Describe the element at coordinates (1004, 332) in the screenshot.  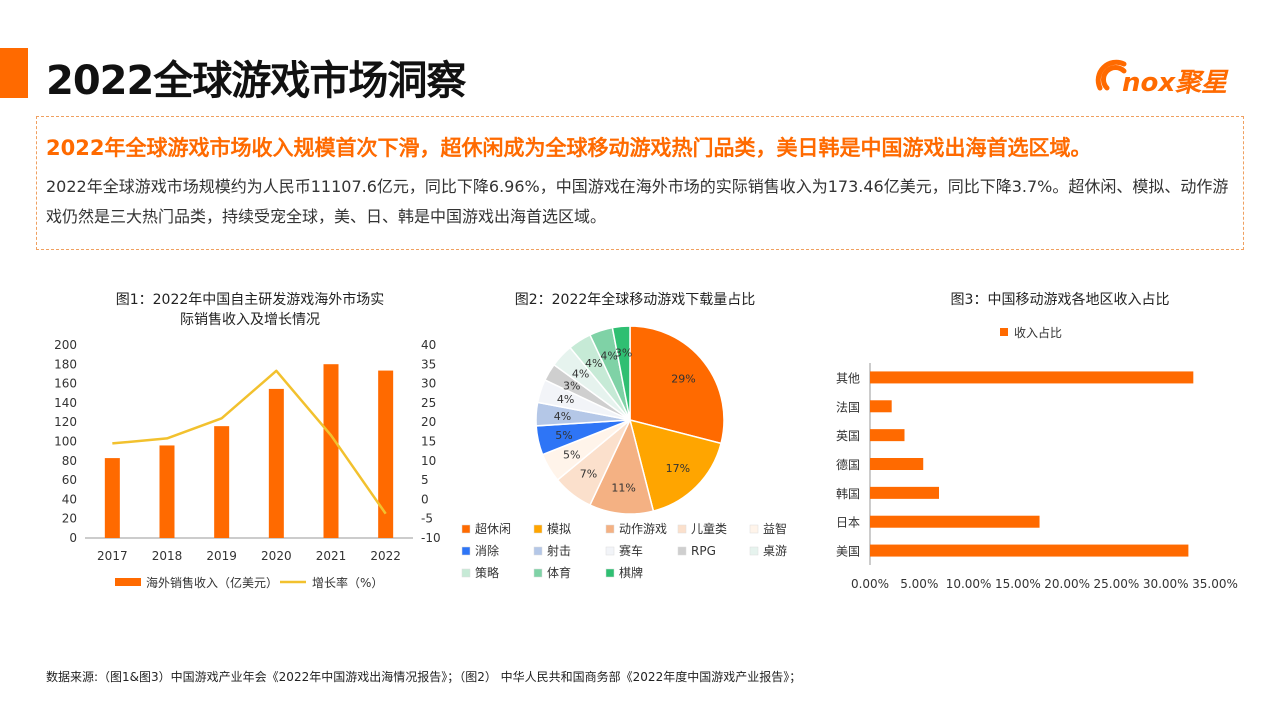
I see `legend-swatch-share` at that location.